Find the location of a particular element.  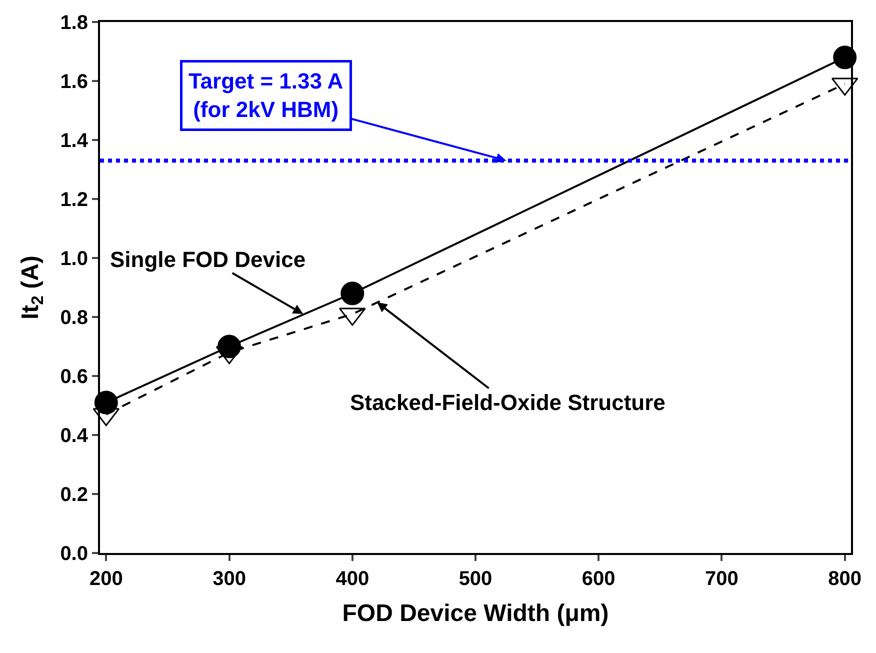

x-axis-title: FOD Device Width (μm) is located at coordinates (475, 613).